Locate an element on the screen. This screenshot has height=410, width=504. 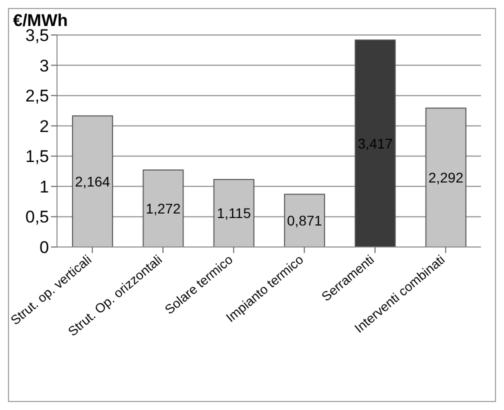
data-label: 3,417 is located at coordinates (375, 143).